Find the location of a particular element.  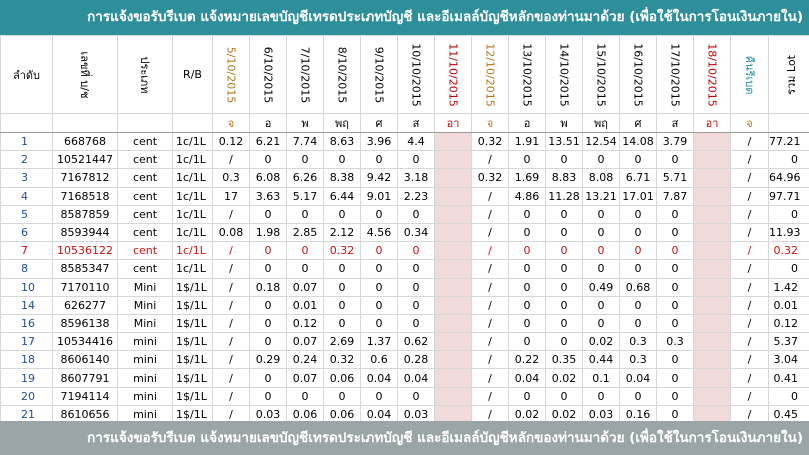

rebate-rate: 1c/1L is located at coordinates (192, 269).